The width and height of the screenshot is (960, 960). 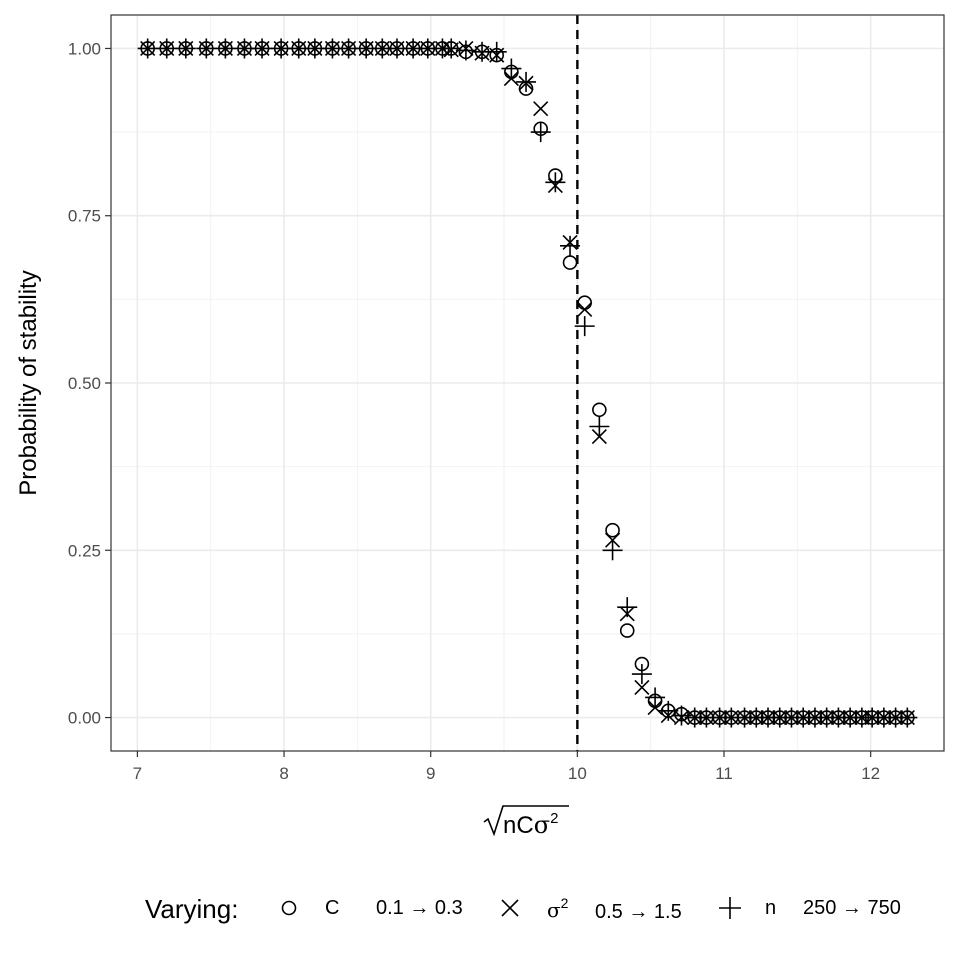 What do you see at coordinates (870, 773) in the screenshot?
I see `x-tick-label: 12` at bounding box center [870, 773].